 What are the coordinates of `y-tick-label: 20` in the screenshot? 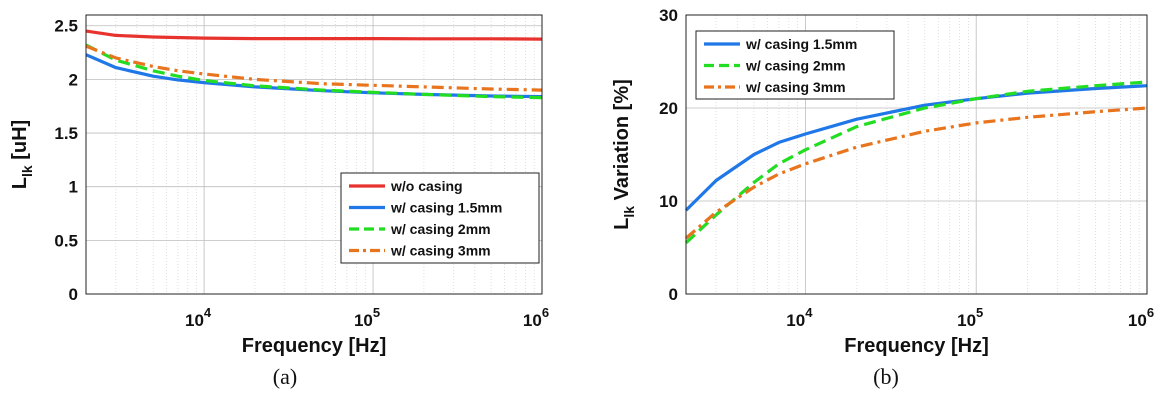 It's located at (668, 108).